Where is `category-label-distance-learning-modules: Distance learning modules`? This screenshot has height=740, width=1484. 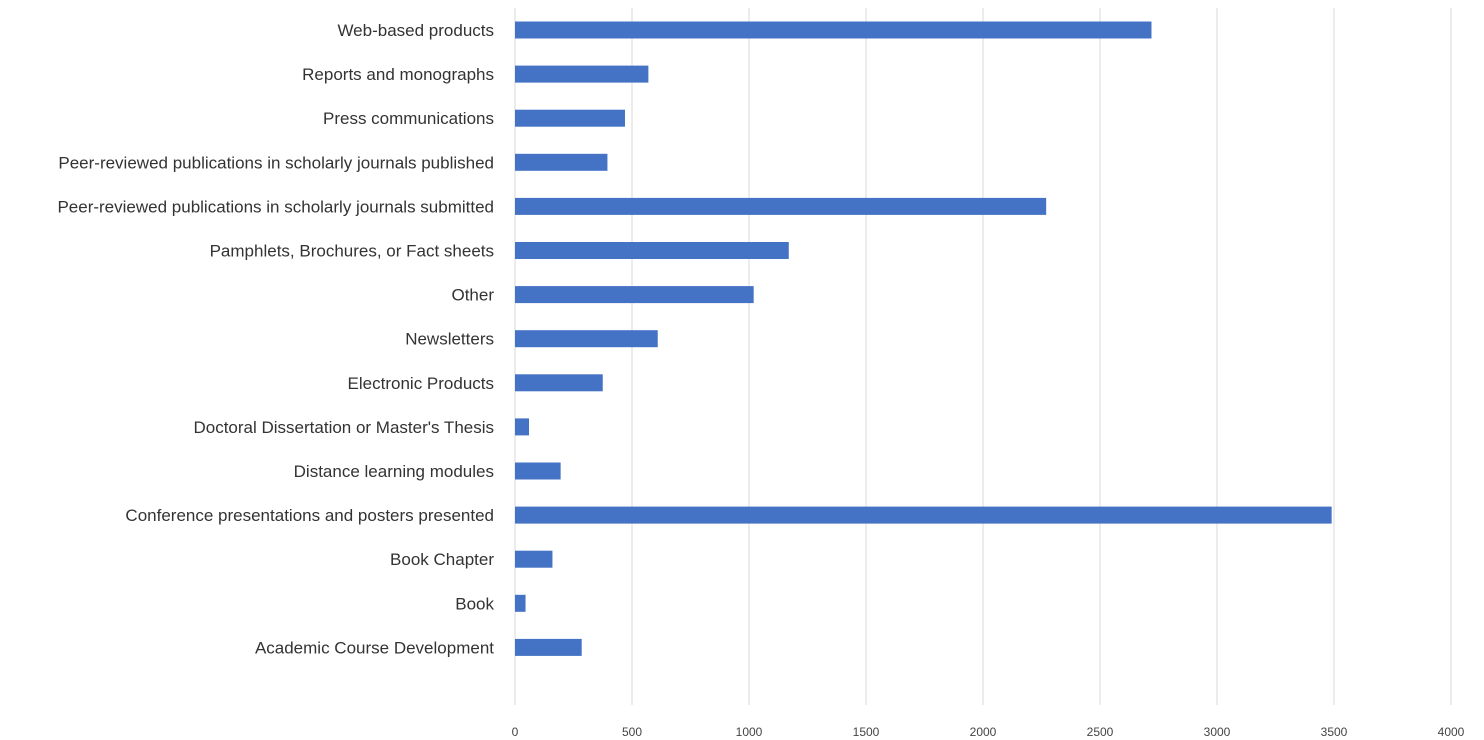 category-label-distance-learning-modules: Distance learning modules is located at coordinates (394, 471).